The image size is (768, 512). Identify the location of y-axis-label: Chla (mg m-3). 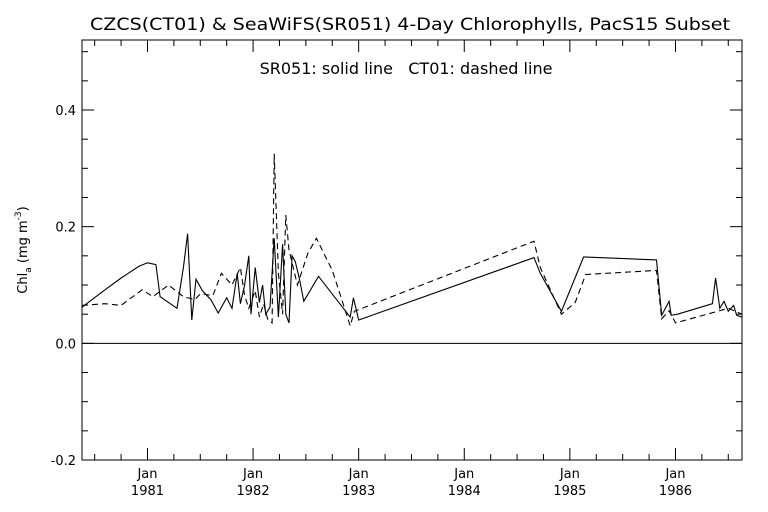
(24, 249).